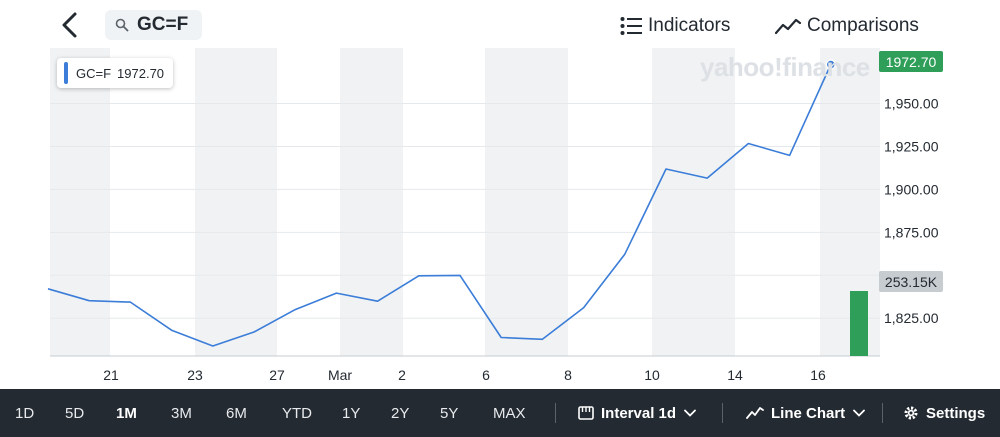 Image resolution: width=1000 pixels, height=437 pixels. Describe the element at coordinates (831, 64) in the screenshot. I see `last-price-dot` at that location.